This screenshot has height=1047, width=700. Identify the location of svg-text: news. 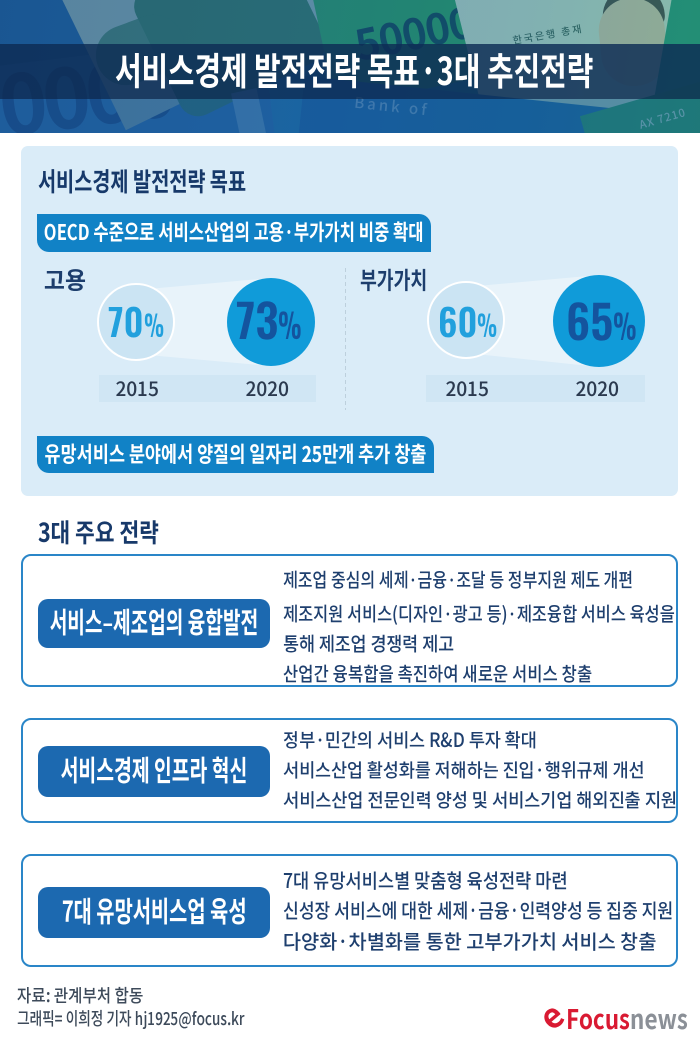
(659, 1020).